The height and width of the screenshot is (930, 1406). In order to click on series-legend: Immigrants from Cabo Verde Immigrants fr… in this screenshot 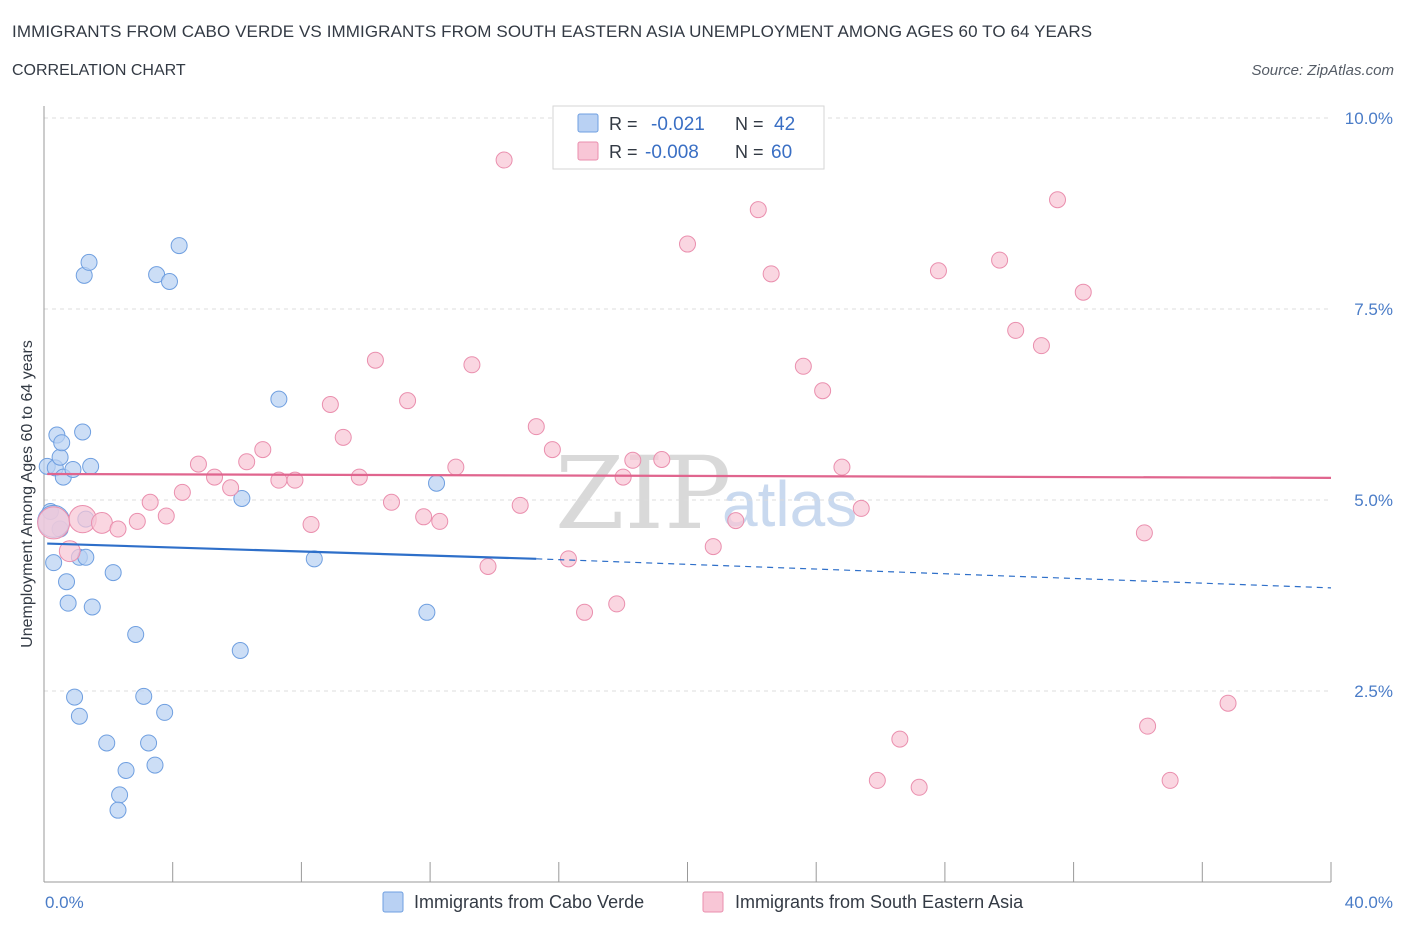, I will do `click(703, 902)`.